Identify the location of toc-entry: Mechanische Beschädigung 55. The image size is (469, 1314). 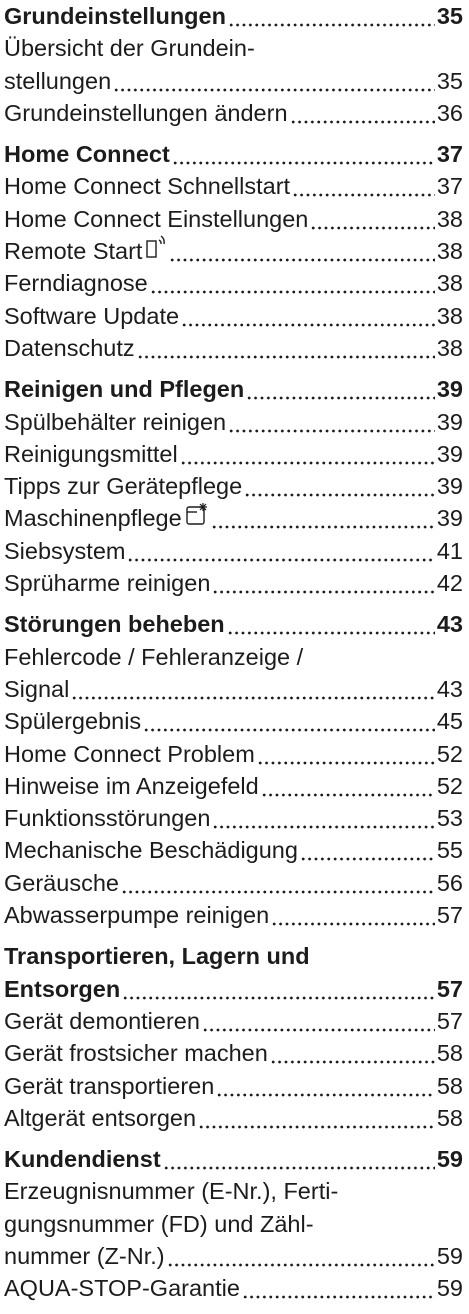
(233, 850).